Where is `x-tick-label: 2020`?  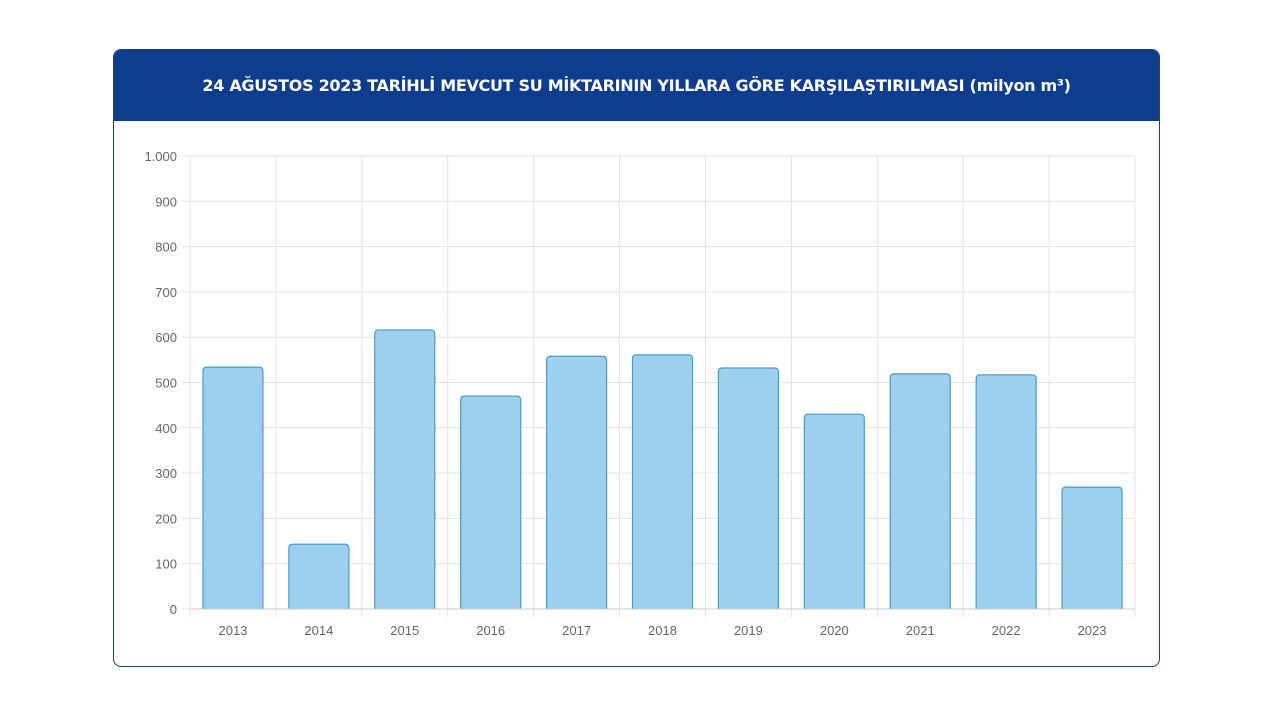 x-tick-label: 2020 is located at coordinates (834, 630).